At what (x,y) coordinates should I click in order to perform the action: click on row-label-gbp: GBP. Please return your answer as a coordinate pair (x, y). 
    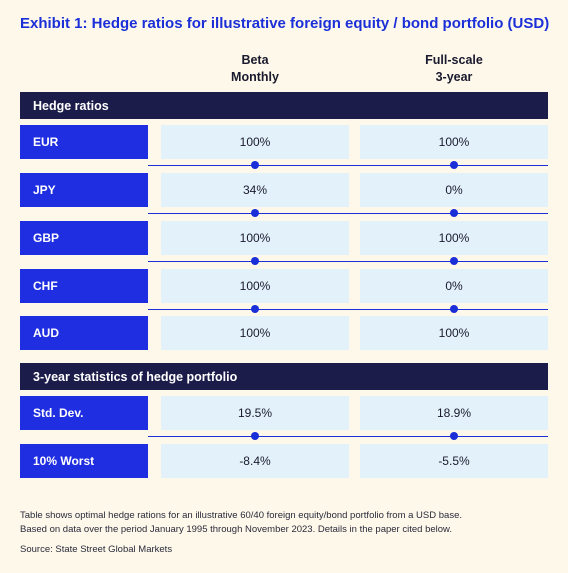
    Looking at the image, I should click on (84, 238).